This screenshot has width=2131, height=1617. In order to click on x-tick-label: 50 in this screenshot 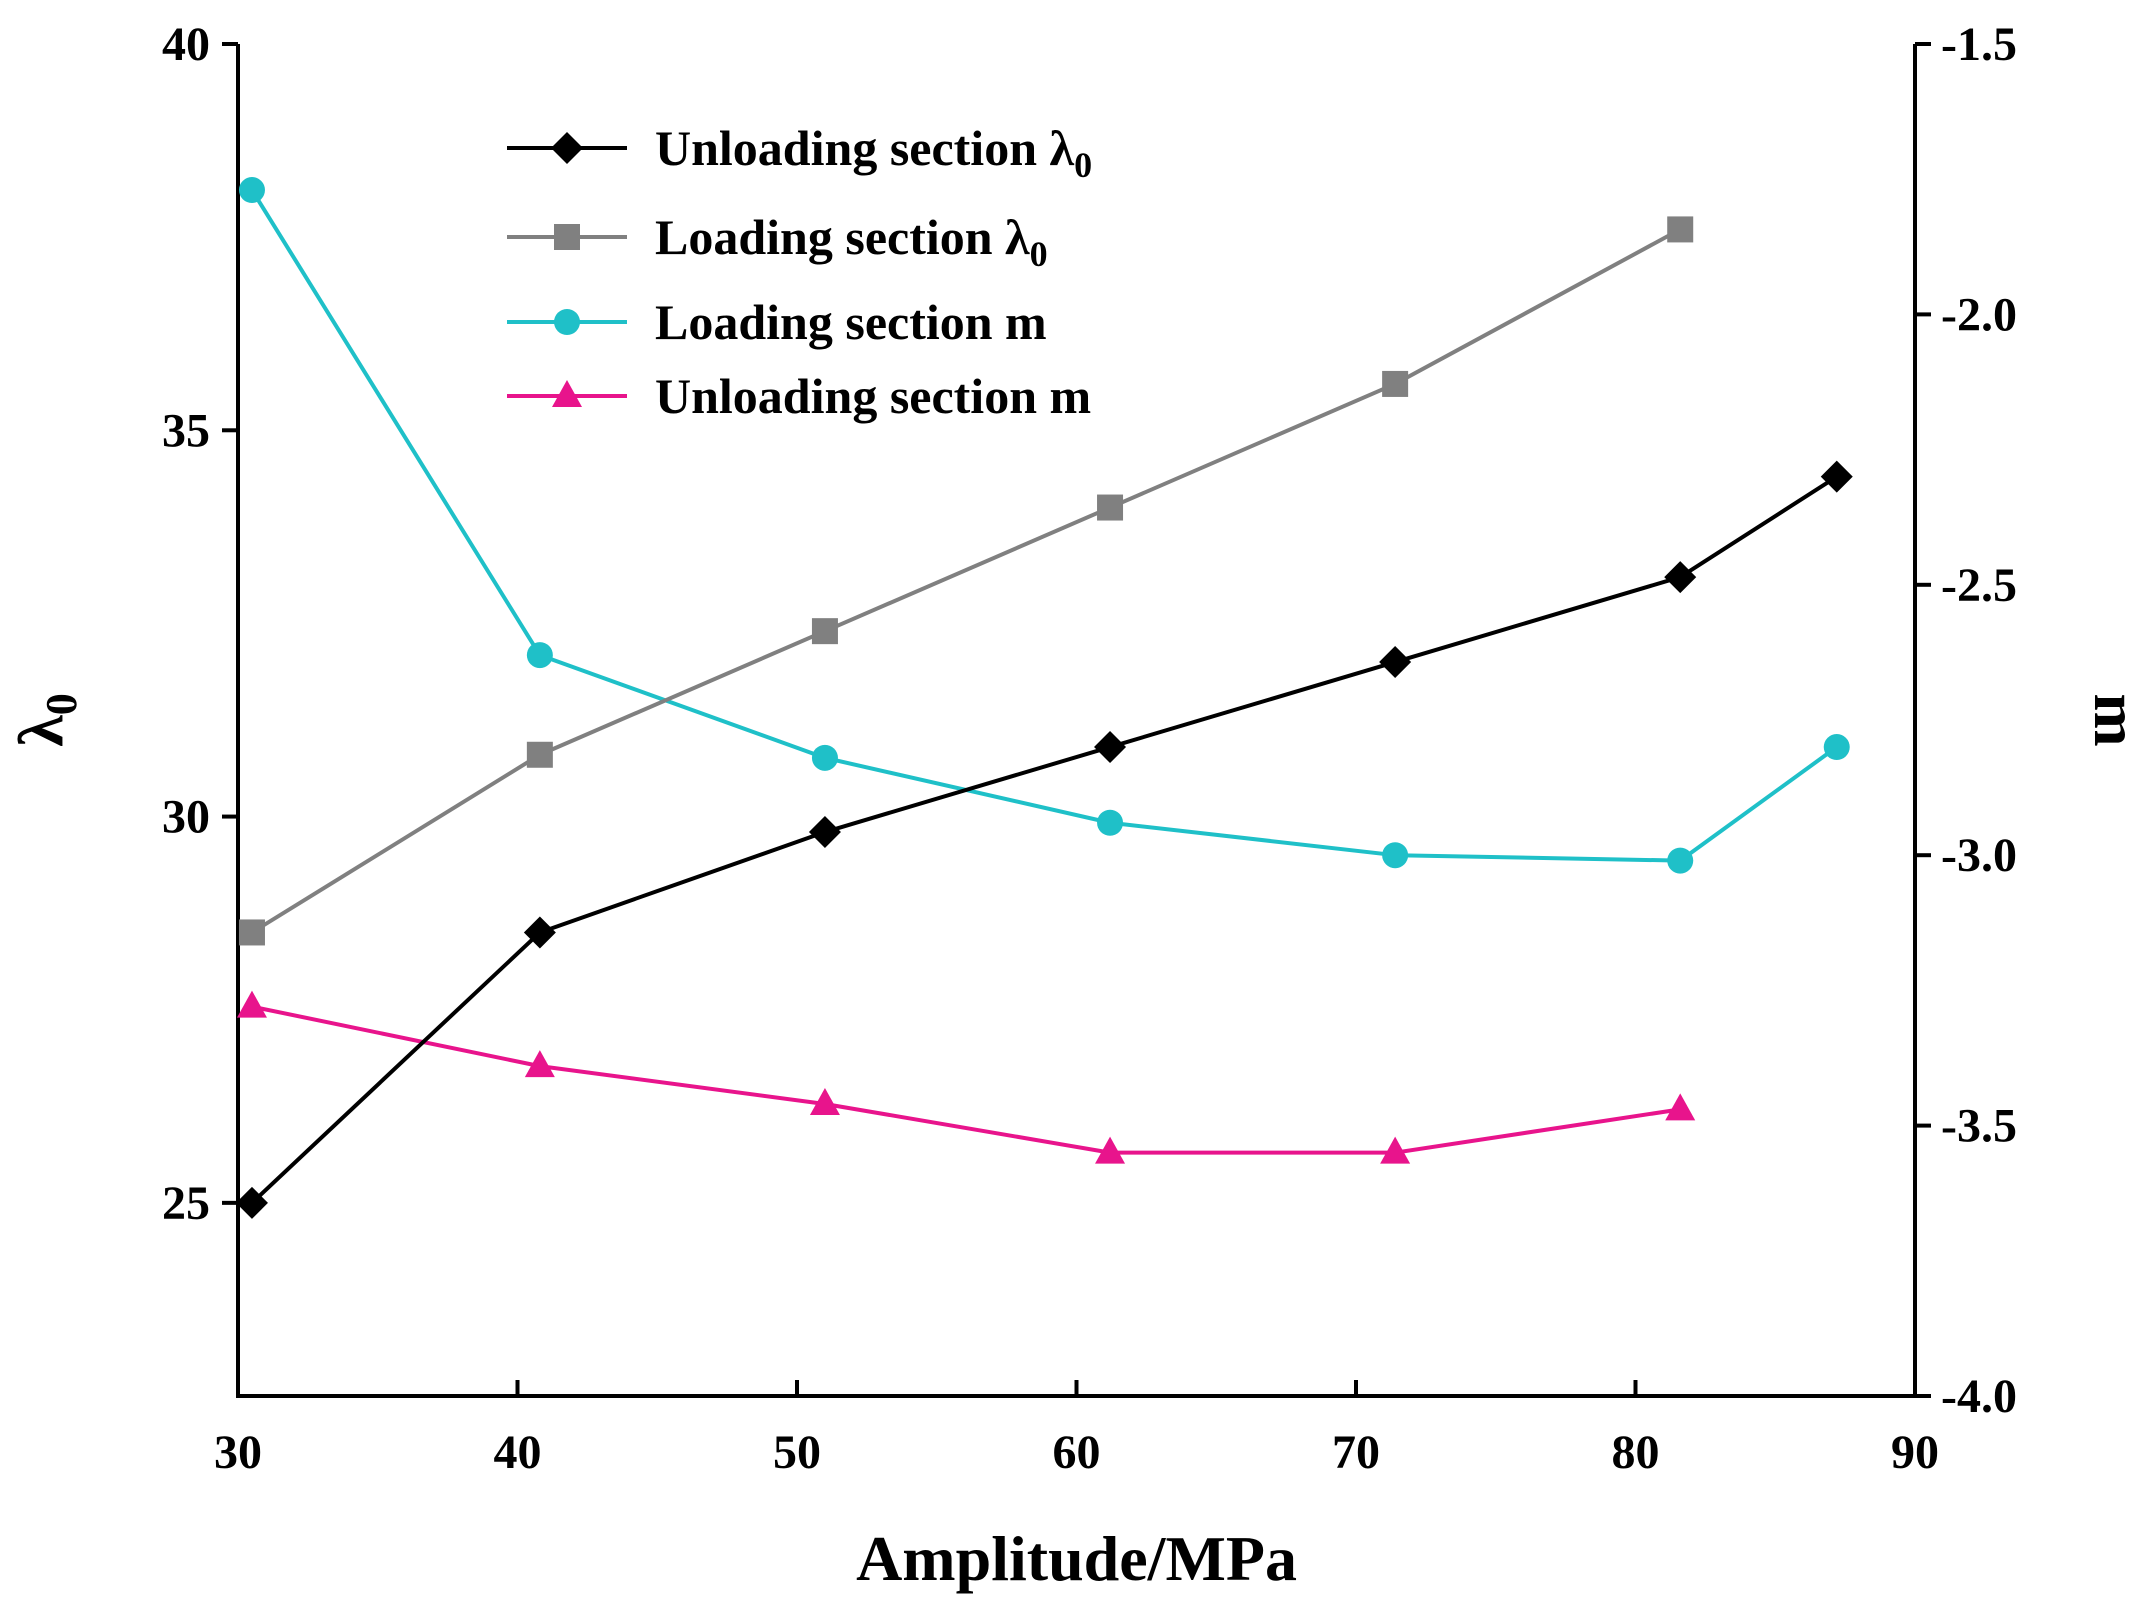, I will do `click(797, 1452)`.